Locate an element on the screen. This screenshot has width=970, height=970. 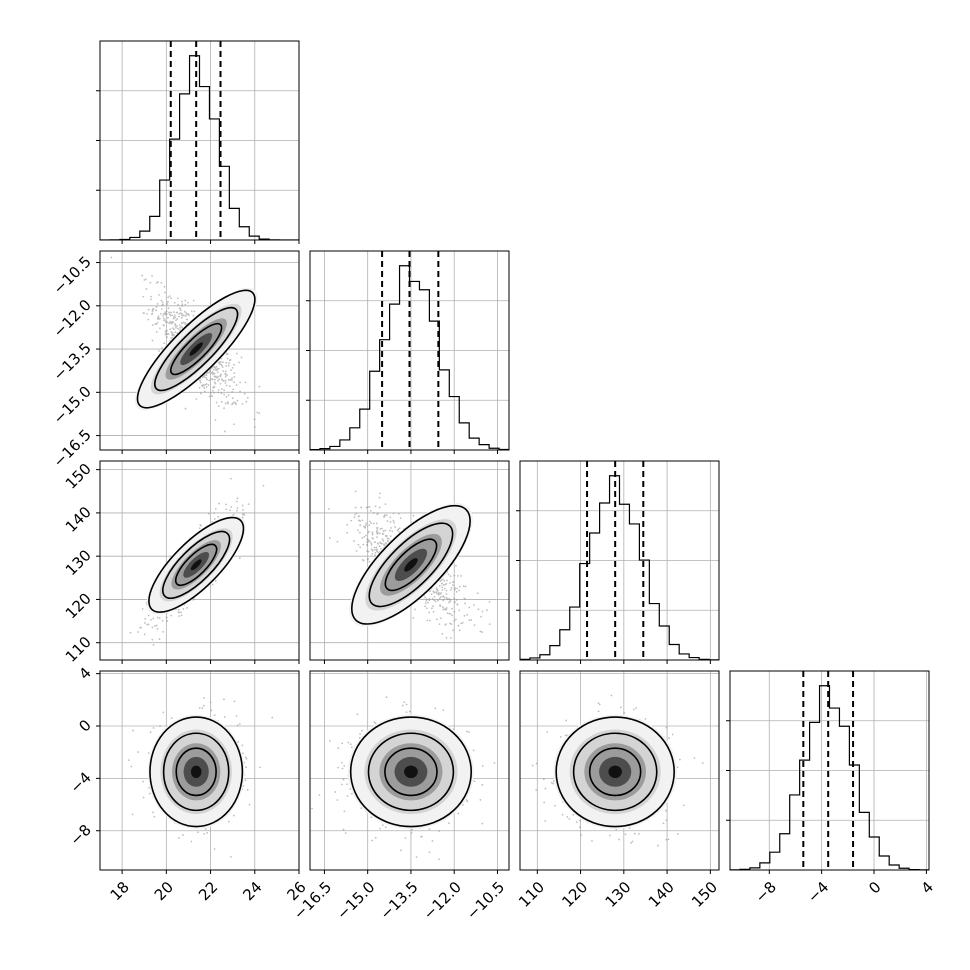
y-tick-label: −13.5 is located at coordinates (72, 361).